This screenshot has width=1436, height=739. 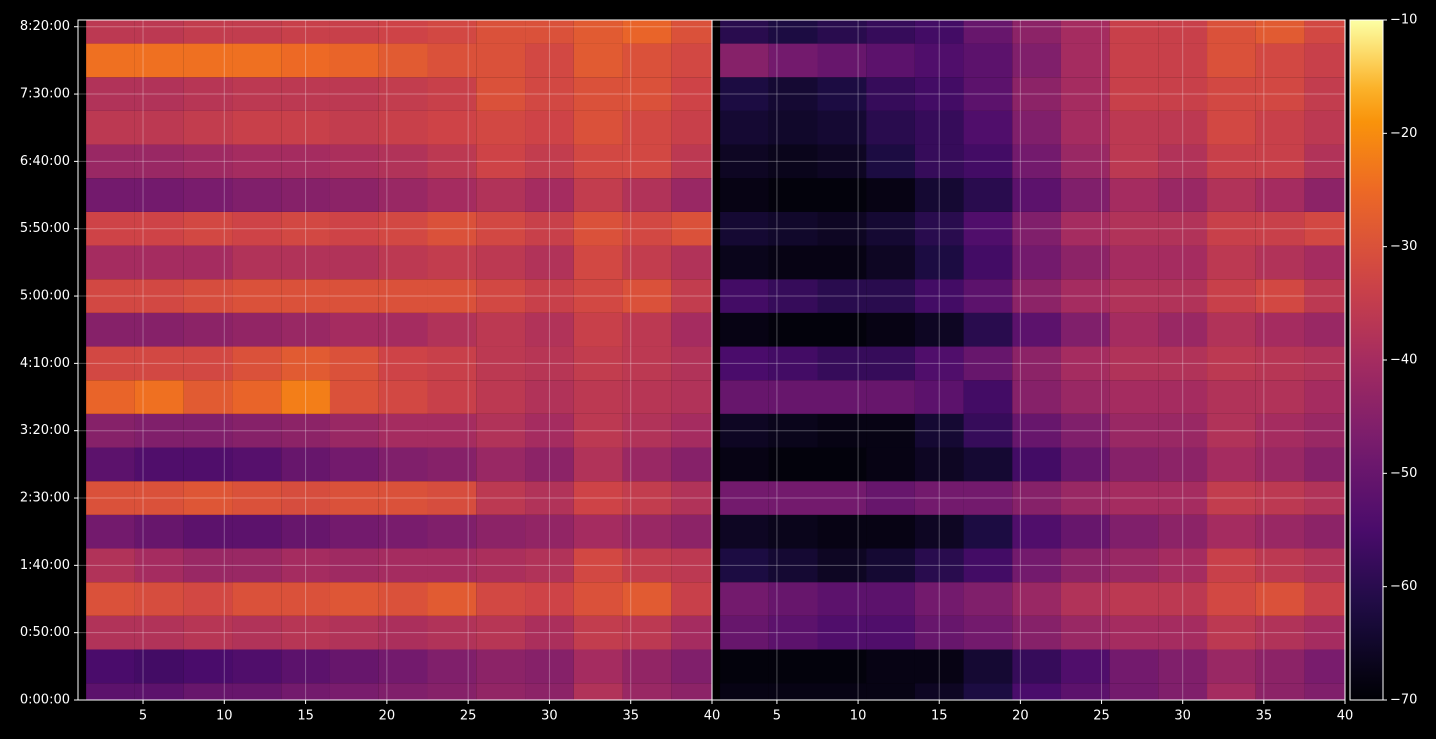 What do you see at coordinates (1403, 586) in the screenshot?
I see `colorbar-tick-label: −60` at bounding box center [1403, 586].